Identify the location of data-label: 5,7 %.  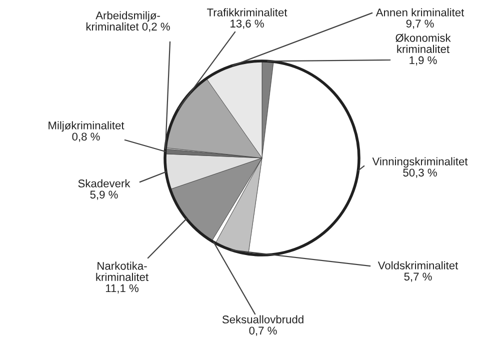
(418, 277).